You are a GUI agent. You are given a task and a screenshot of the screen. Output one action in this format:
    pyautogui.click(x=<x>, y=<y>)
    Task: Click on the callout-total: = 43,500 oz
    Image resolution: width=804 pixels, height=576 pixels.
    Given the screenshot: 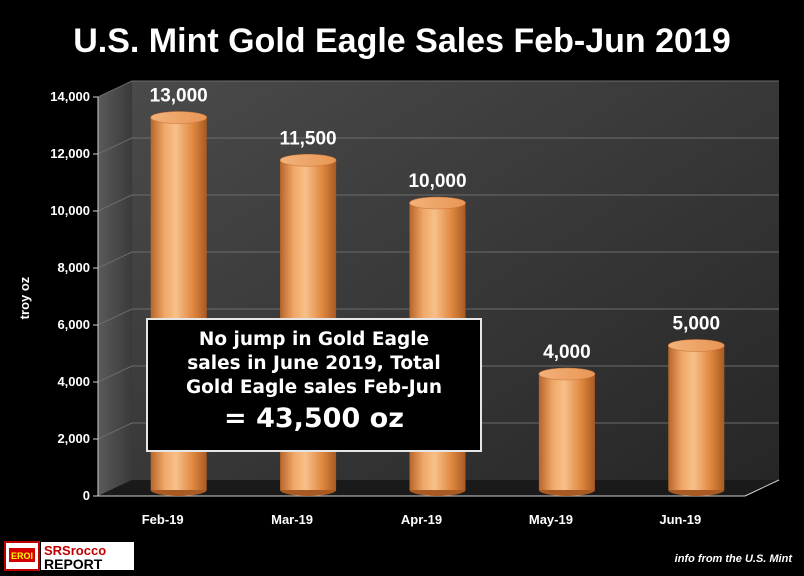 What is the action you would take?
    pyautogui.click(x=314, y=418)
    